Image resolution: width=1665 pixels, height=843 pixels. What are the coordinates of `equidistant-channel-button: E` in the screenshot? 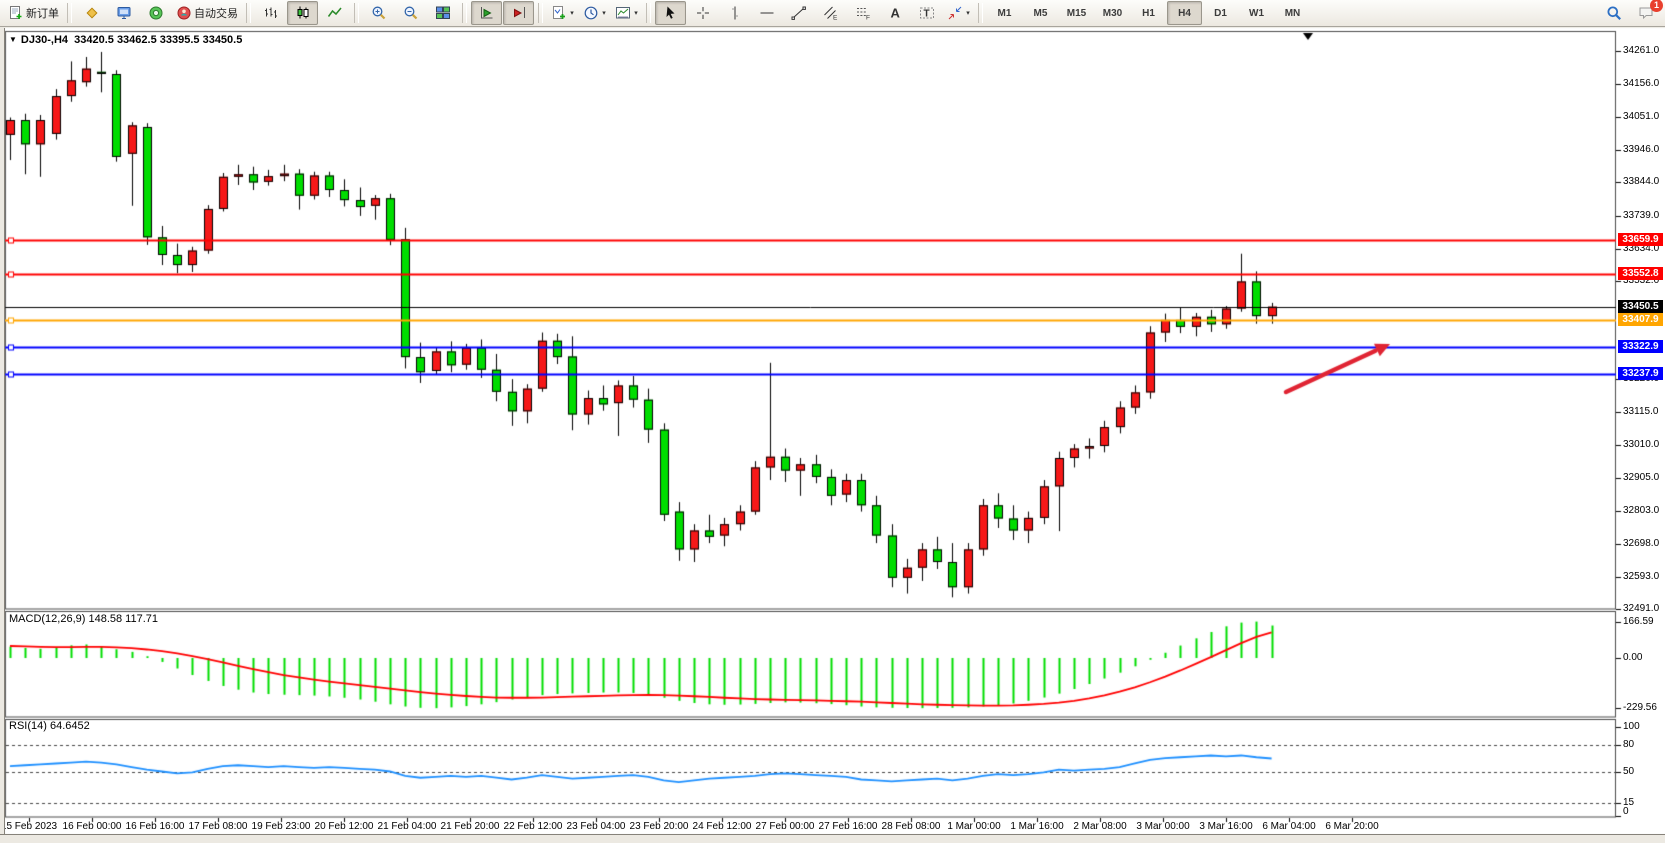 It's located at (830, 13).